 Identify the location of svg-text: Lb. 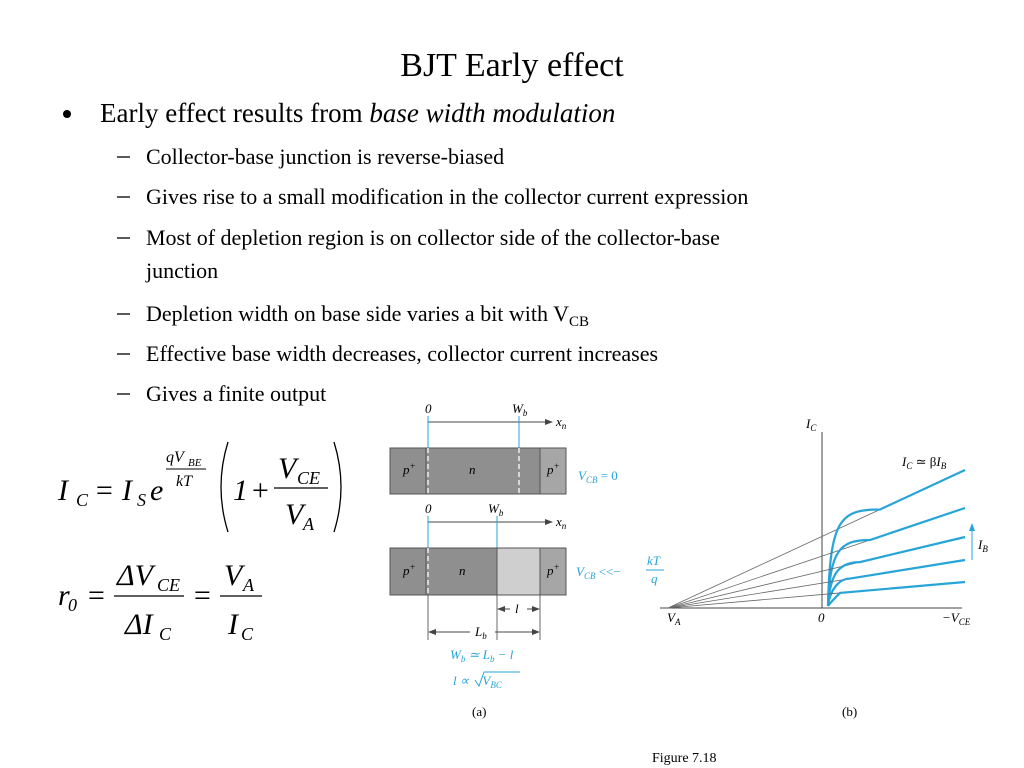
(480, 632).